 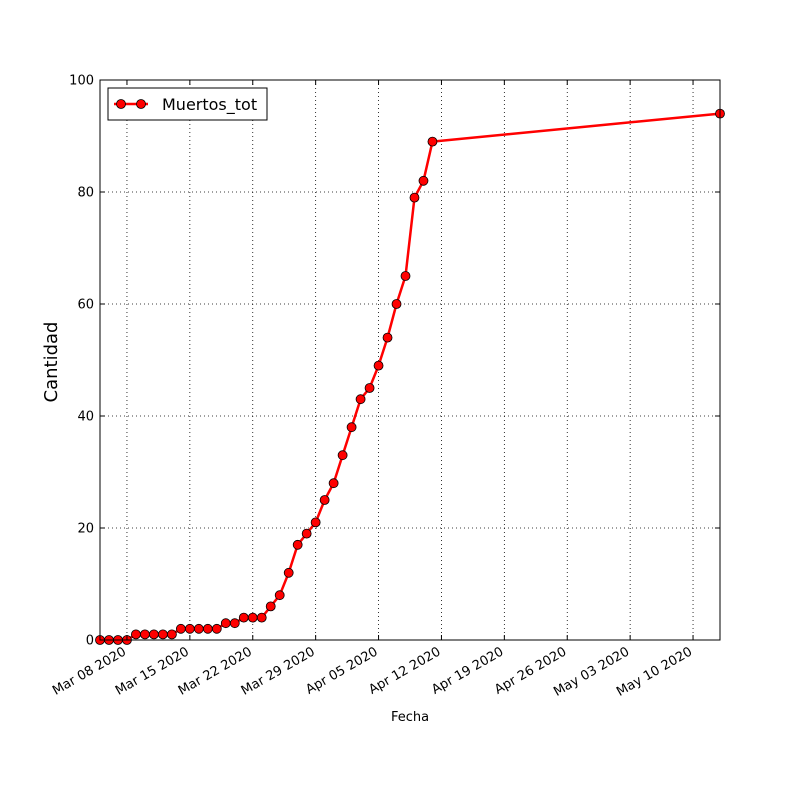 I want to click on y-axis-title: Cantidad, so click(x=51, y=362).